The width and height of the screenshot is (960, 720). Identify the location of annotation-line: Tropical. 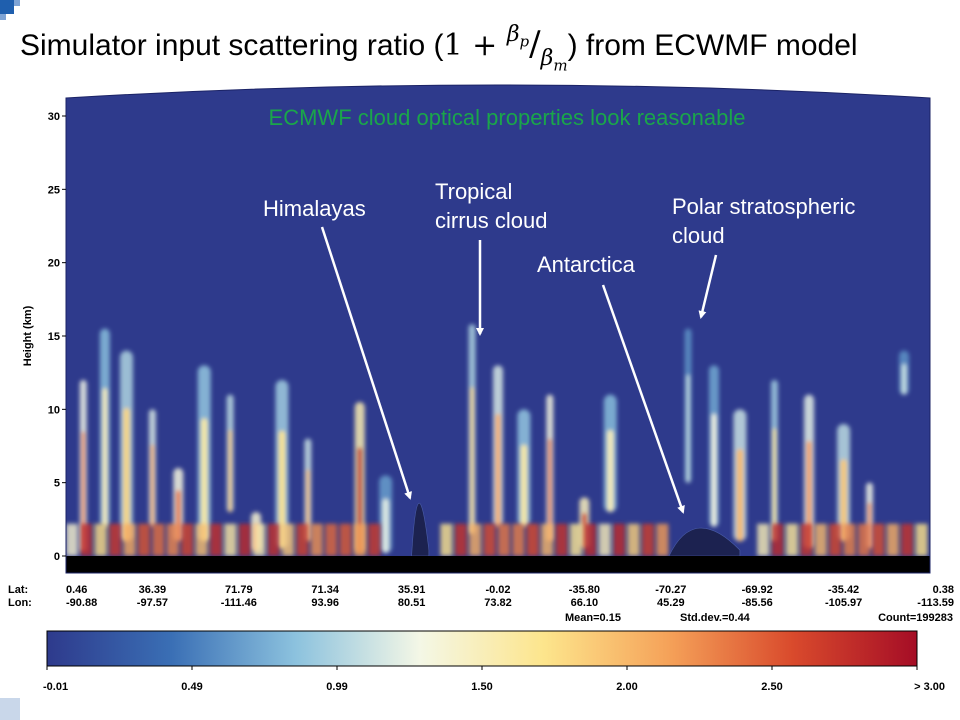
(473, 191).